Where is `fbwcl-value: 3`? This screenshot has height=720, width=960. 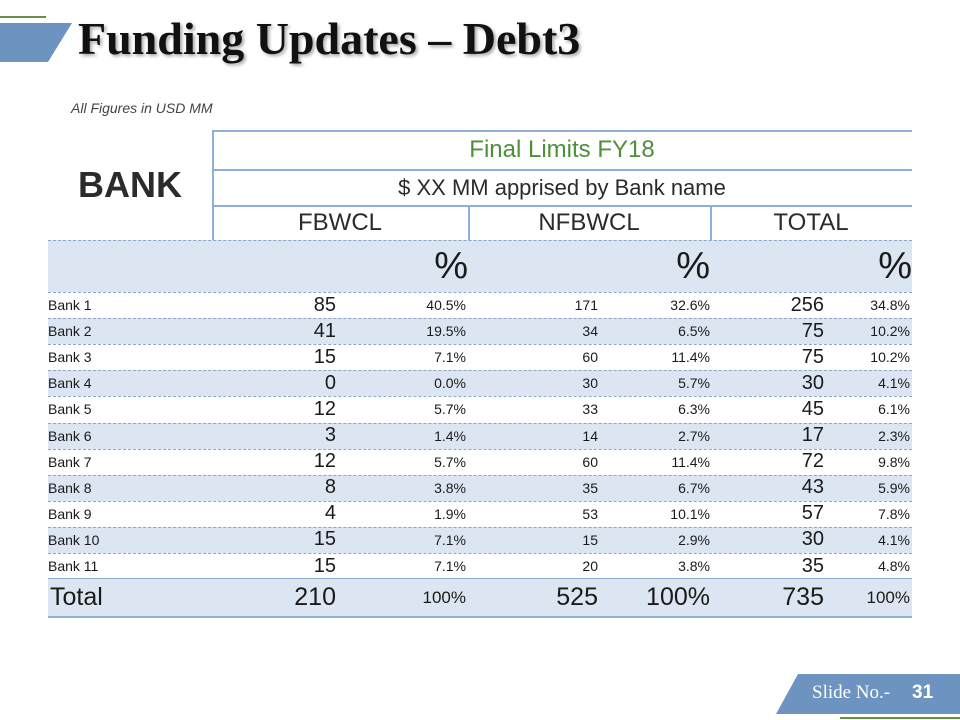
fbwcl-value: 3 is located at coordinates (330, 435).